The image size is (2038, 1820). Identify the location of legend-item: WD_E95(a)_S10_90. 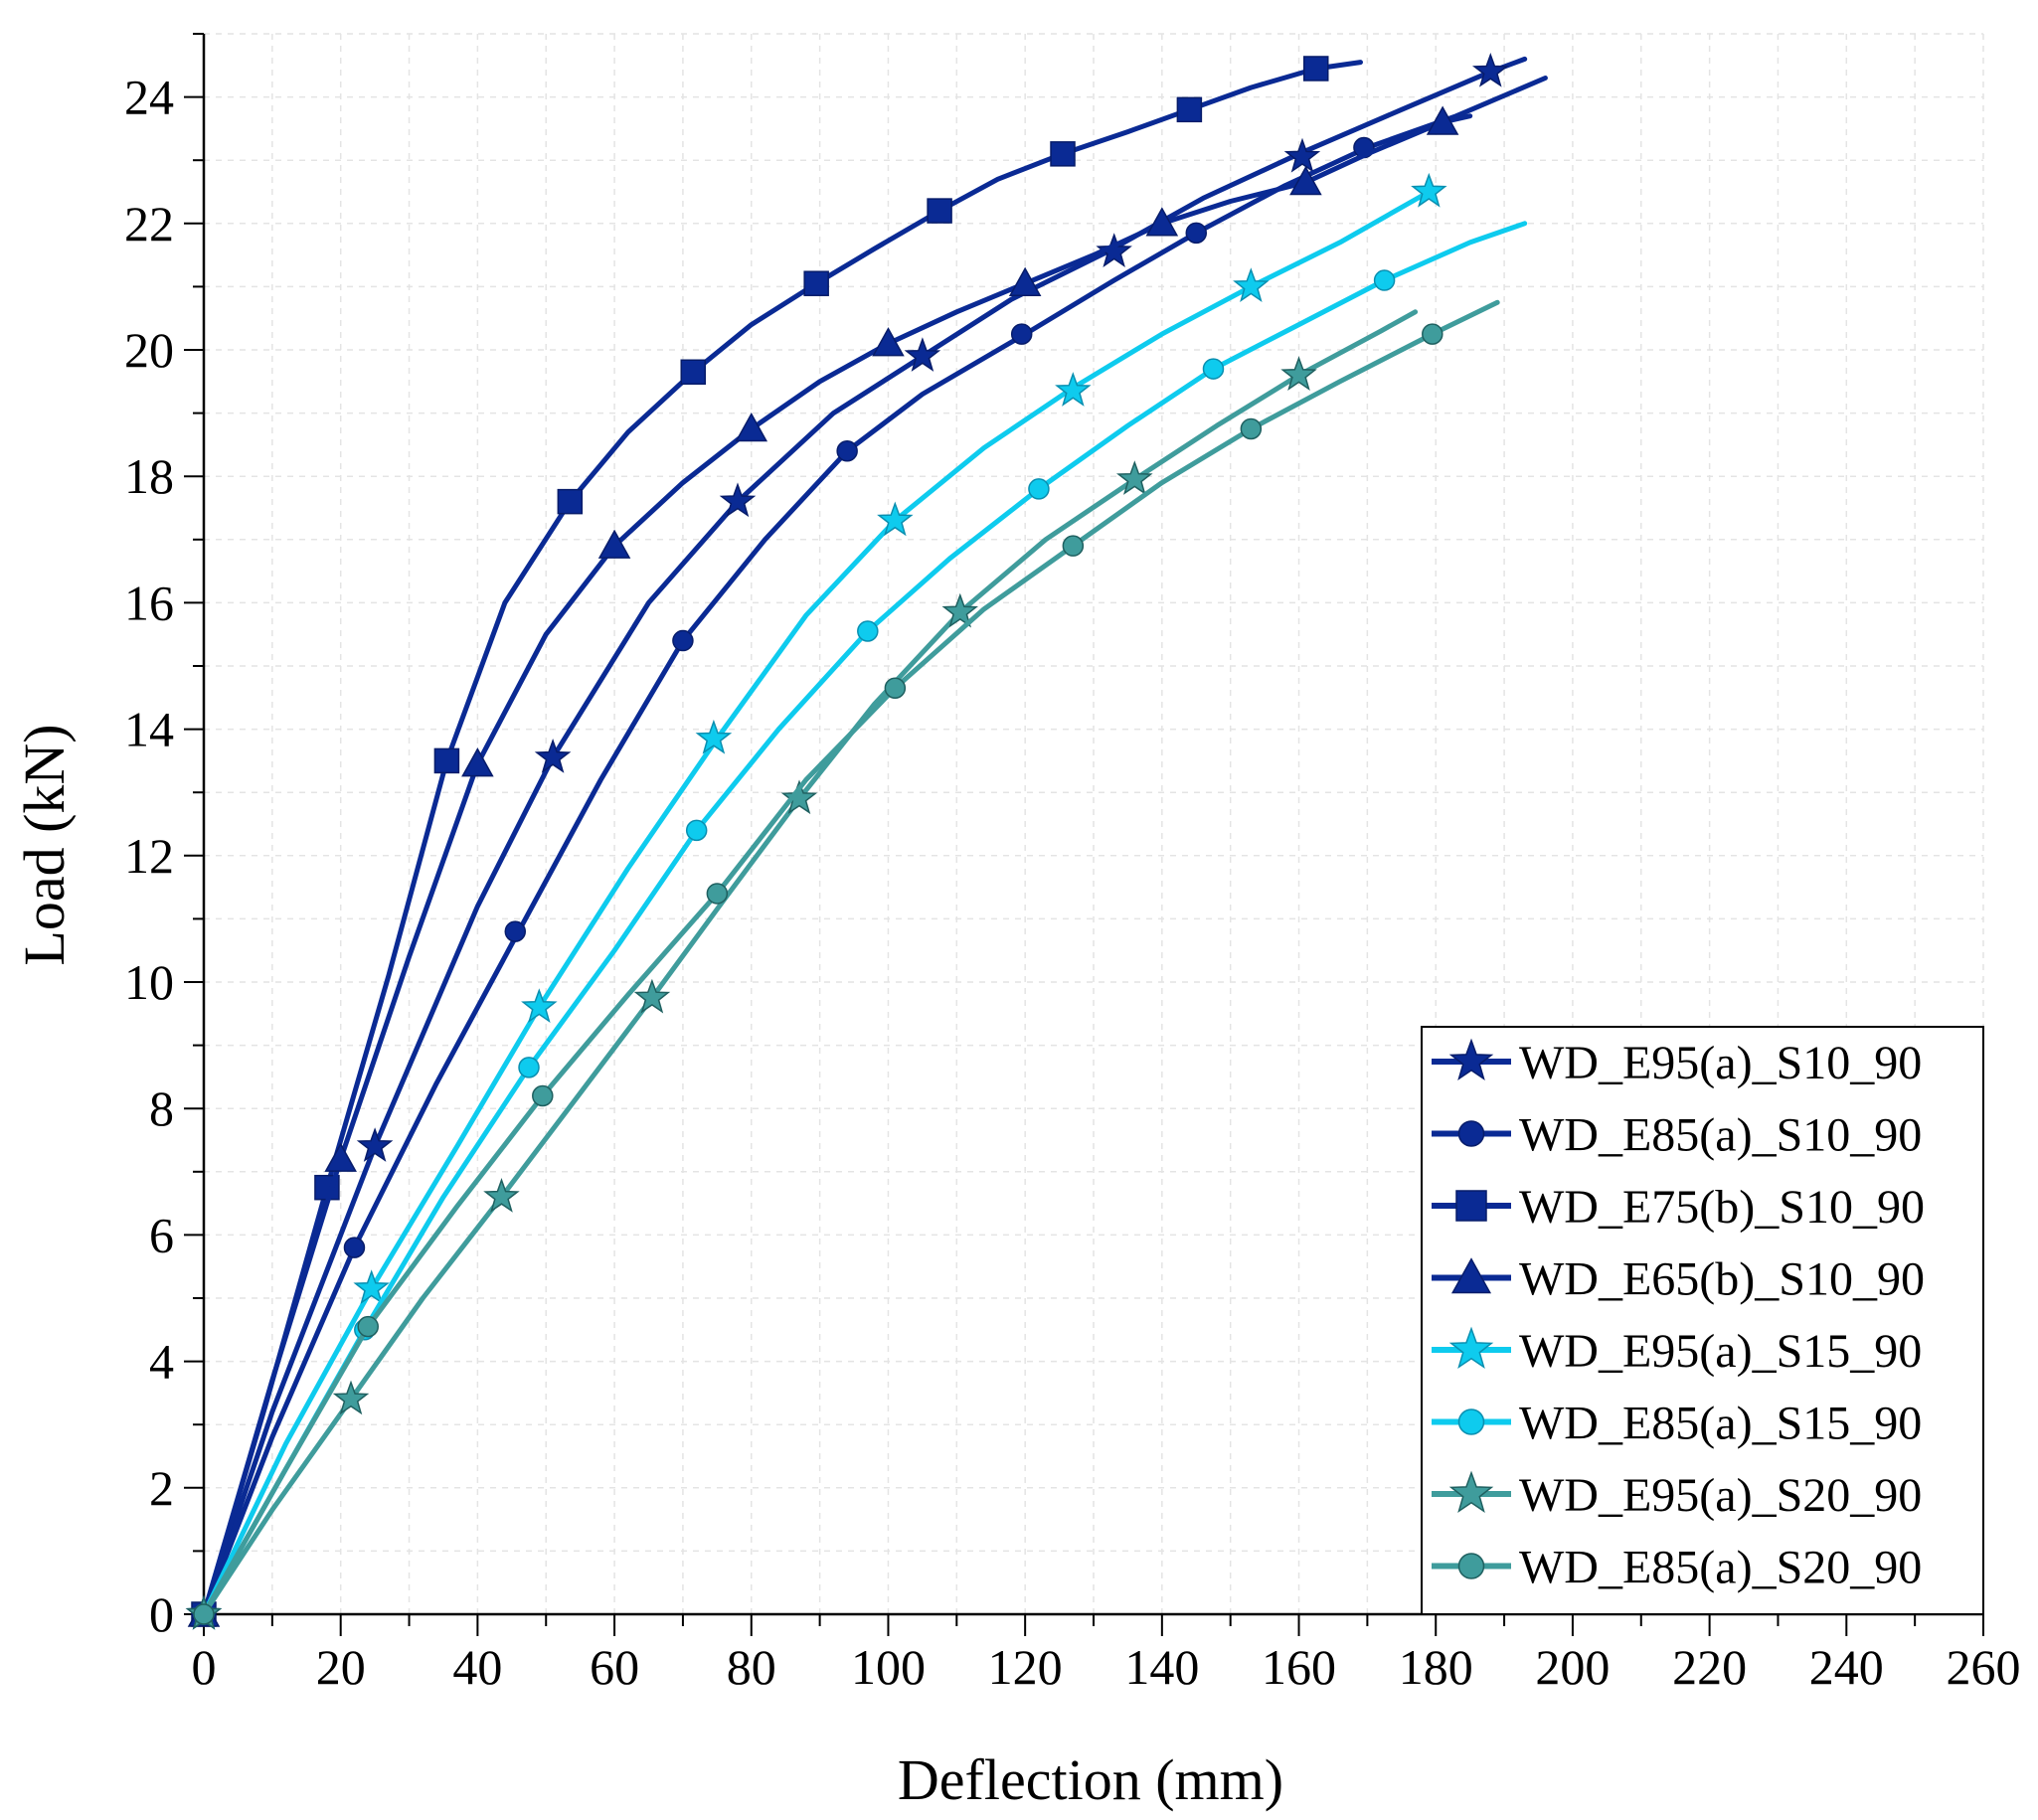
(1677, 1063).